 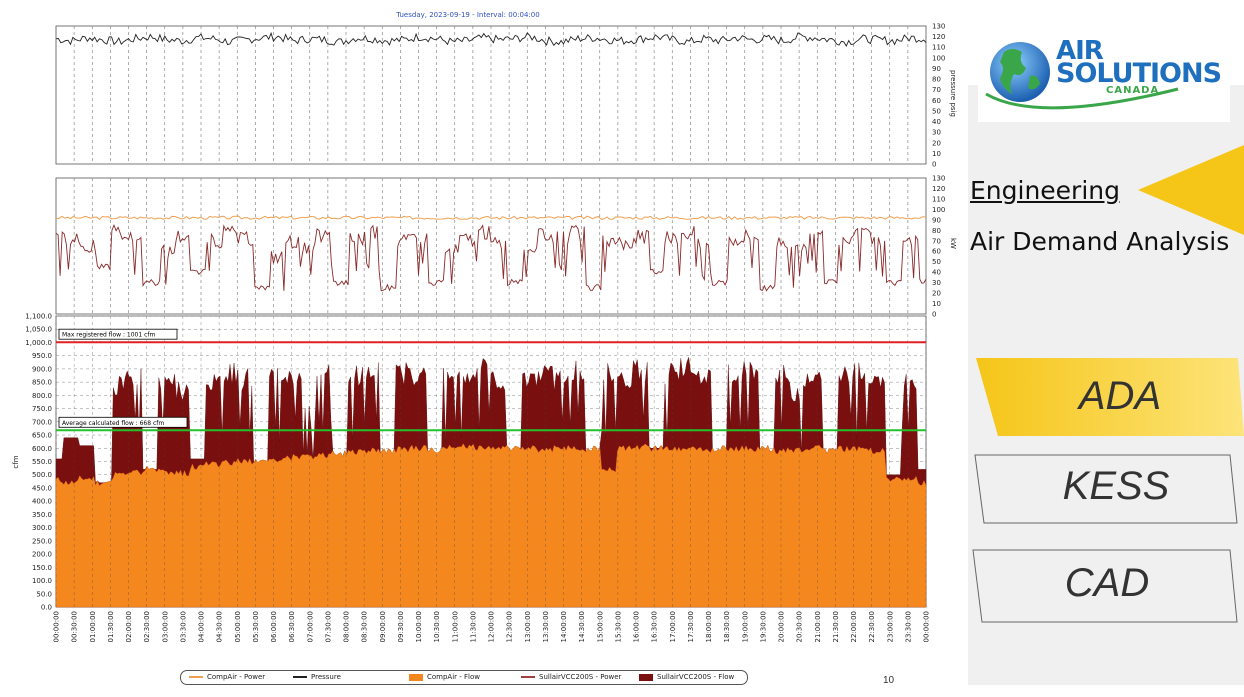 What do you see at coordinates (673, 626) in the screenshot?
I see `x-tick-label: 17:00:00` at bounding box center [673, 626].